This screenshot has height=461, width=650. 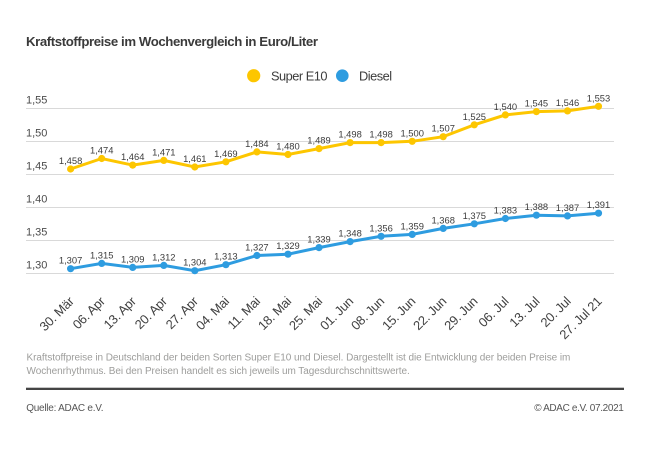 I want to click on svg-text: 1,469, so click(x=225, y=153).